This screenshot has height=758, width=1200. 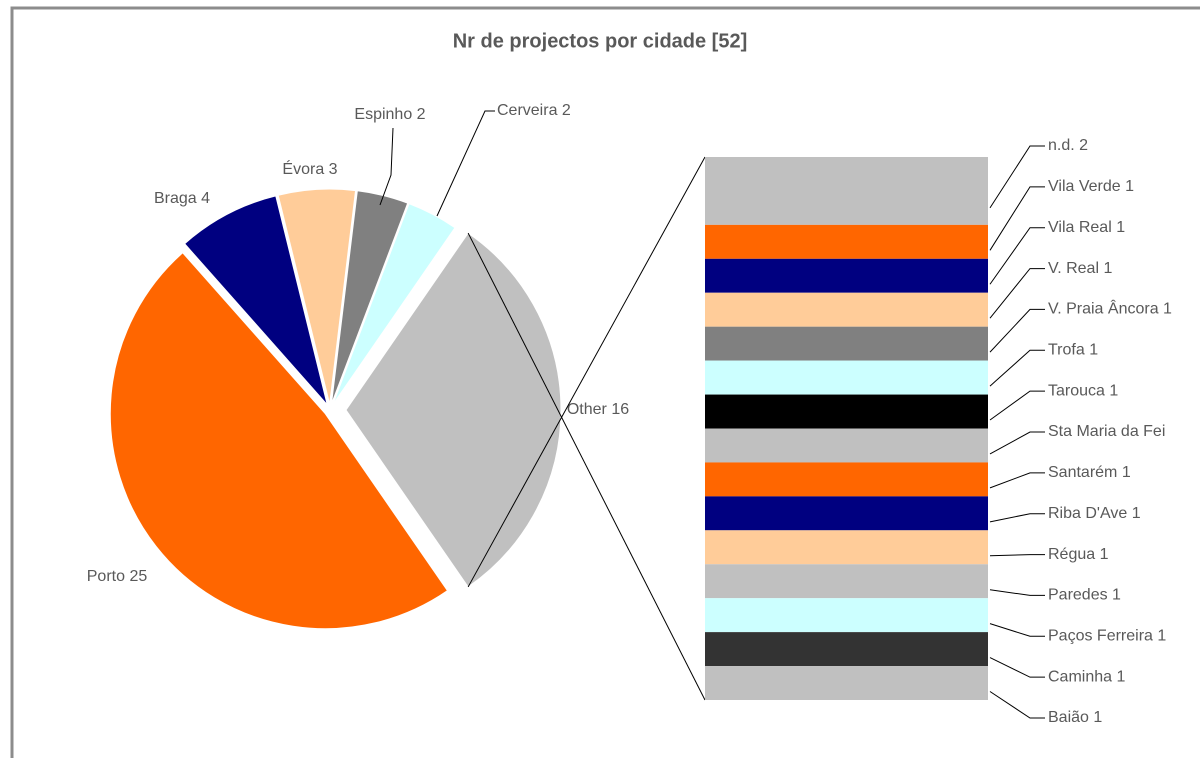 I want to click on bar-label: V. Real 1, so click(x=1080, y=268).